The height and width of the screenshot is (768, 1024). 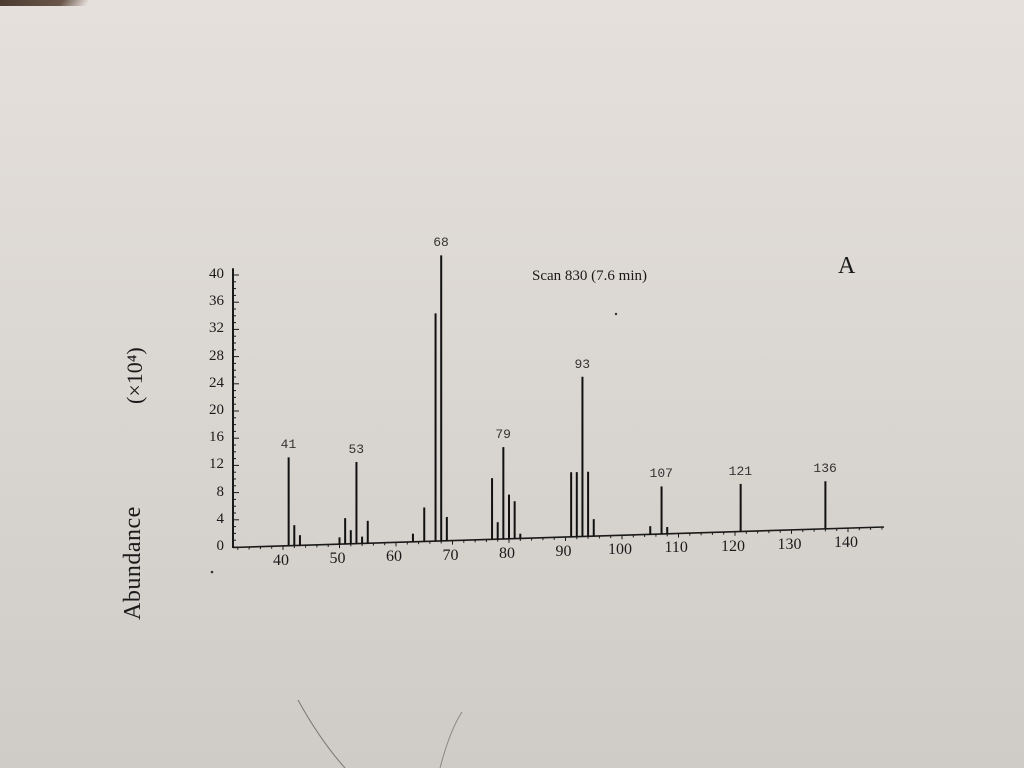 I want to click on peak-label: 53, so click(x=356, y=449).